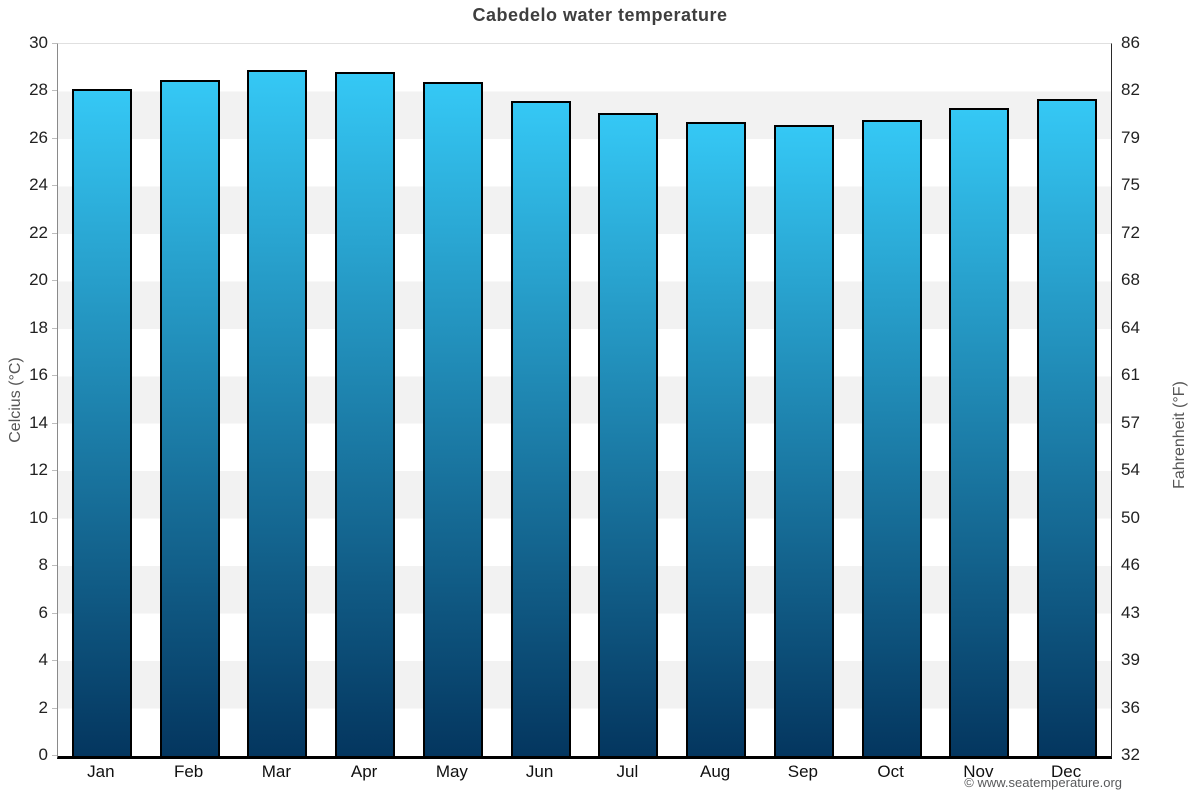 The image size is (1200, 800). I want to click on bar-slot-sep, so click(804, 400).